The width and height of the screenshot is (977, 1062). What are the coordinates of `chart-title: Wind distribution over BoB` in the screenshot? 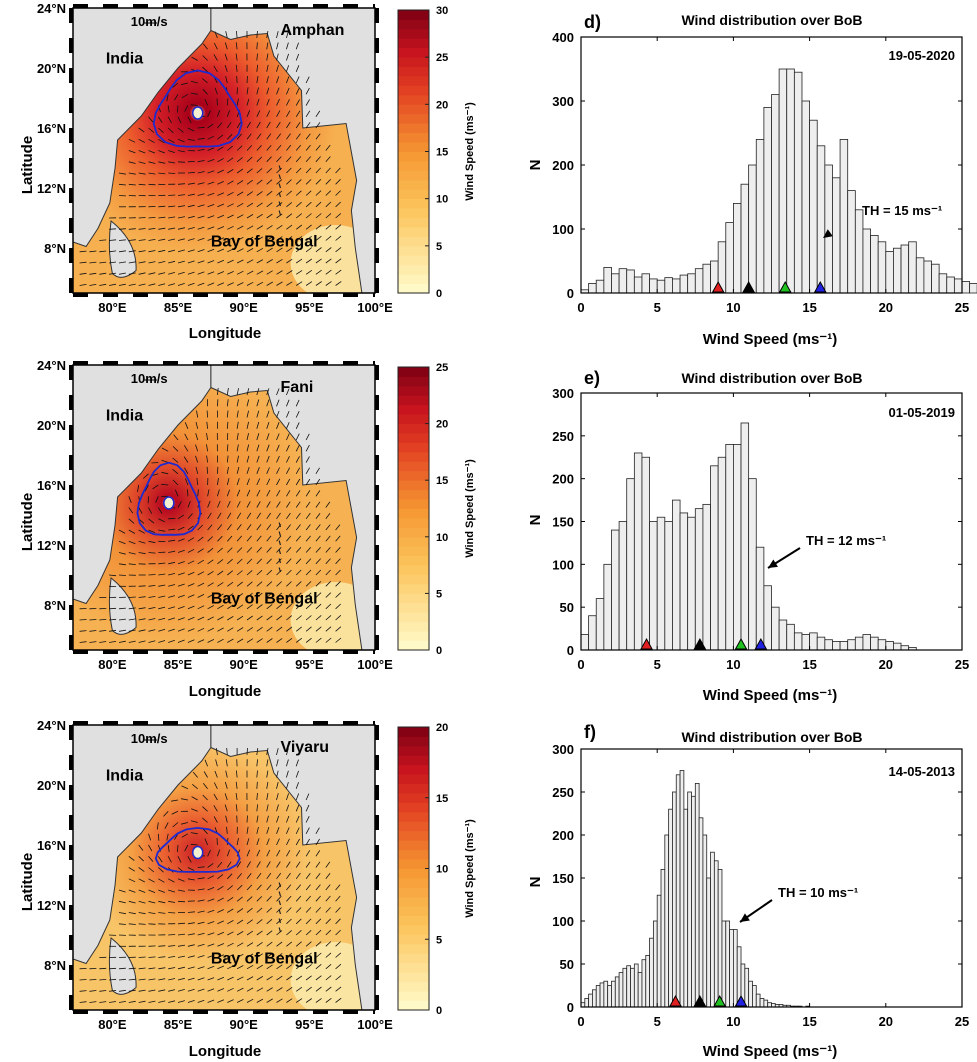 It's located at (771, 737).